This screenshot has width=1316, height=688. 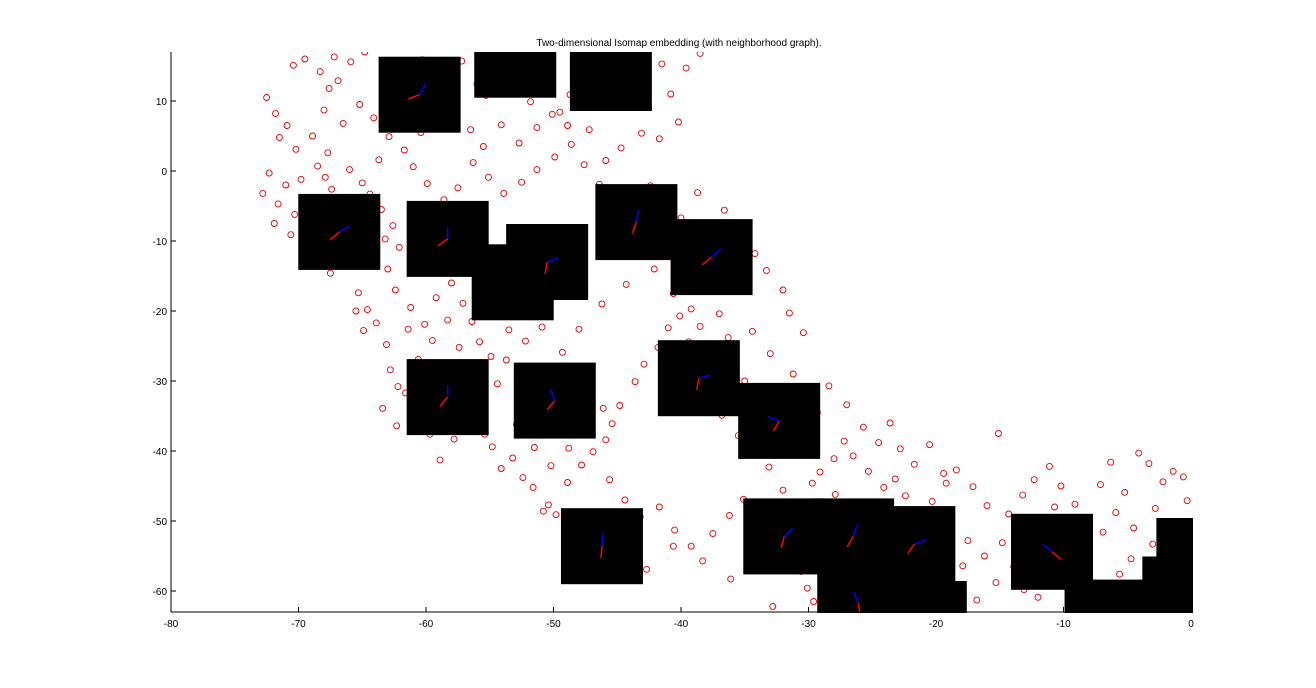 What do you see at coordinates (681, 624) in the screenshot?
I see `x-tick-label: -40` at bounding box center [681, 624].